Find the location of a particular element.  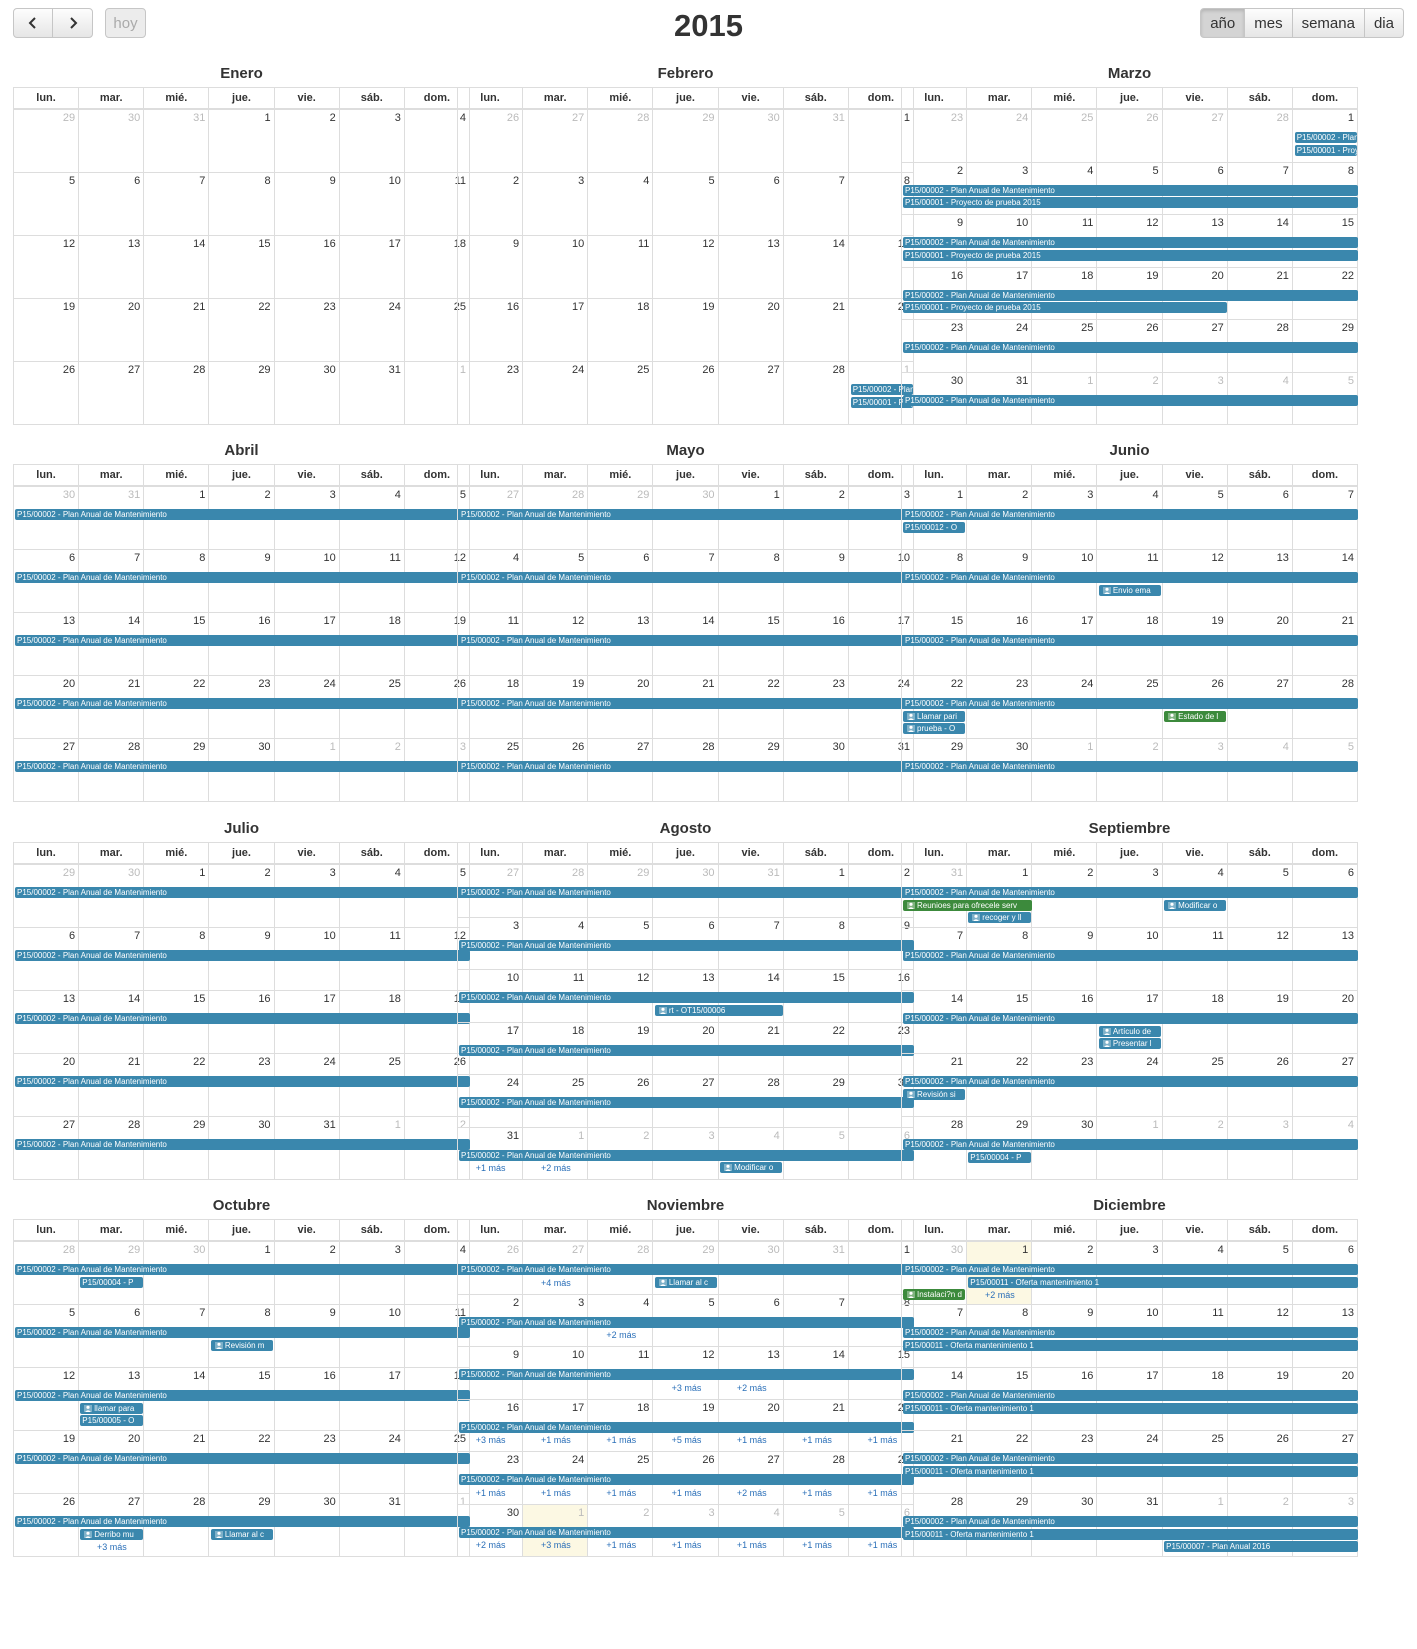

day-cell: 20 is located at coordinates (750, 330).